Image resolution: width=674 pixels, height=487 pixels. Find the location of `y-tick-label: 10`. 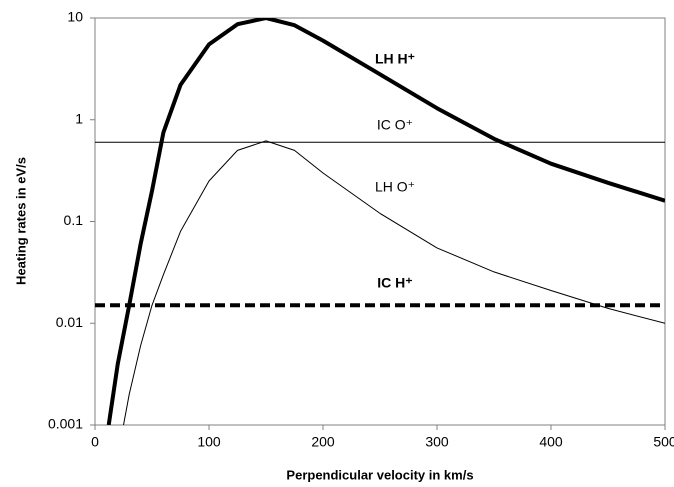

y-tick-label: 10 is located at coordinates (75, 17).